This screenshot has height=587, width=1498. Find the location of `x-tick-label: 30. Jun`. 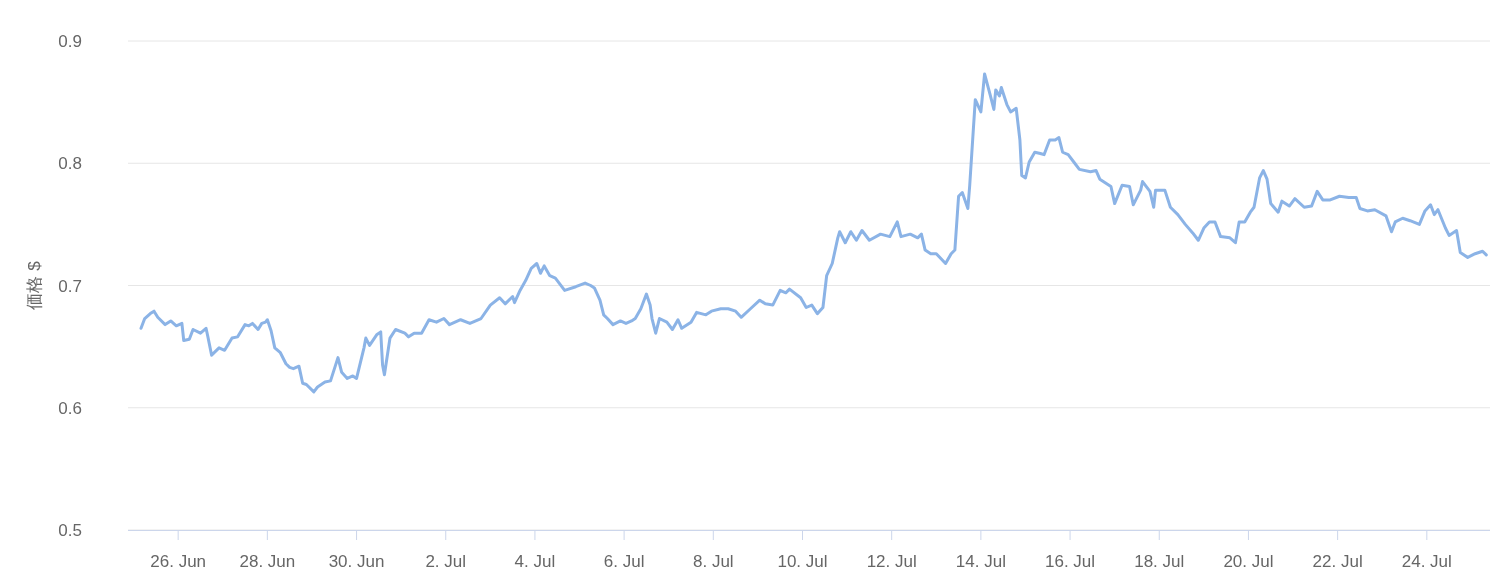

x-tick-label: 30. Jun is located at coordinates (356, 561).